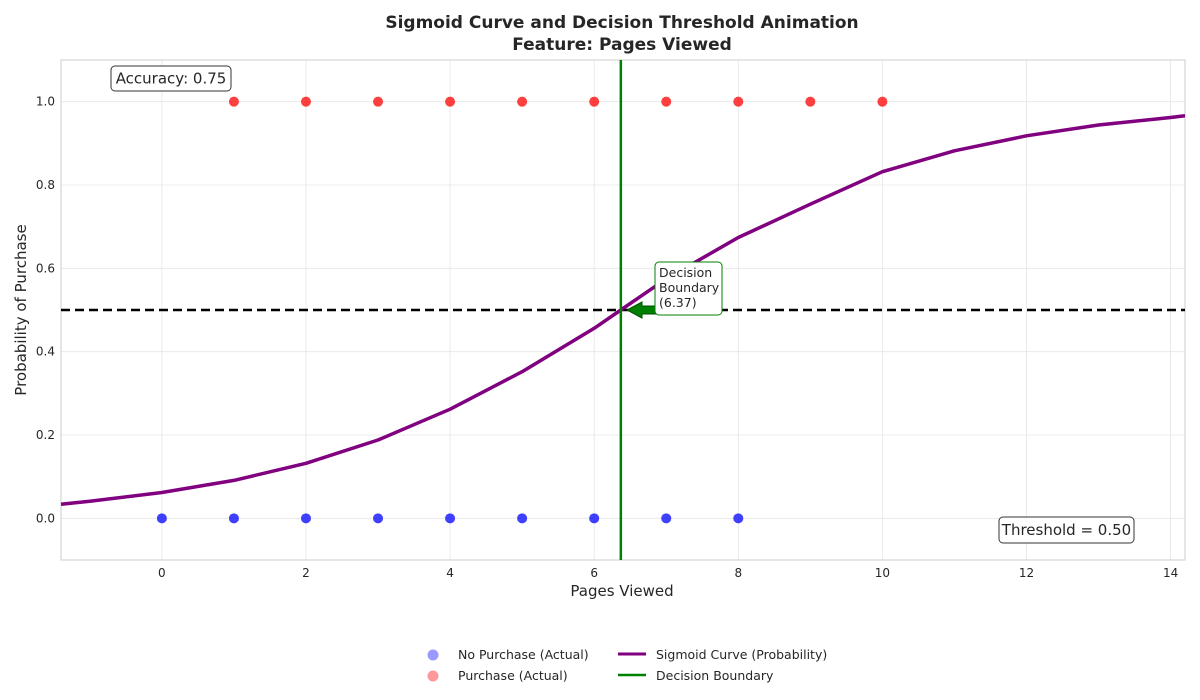 Image resolution: width=1200 pixels, height=700 pixels. Describe the element at coordinates (685, 272) in the screenshot. I see `annotation-line-1: Decision` at that location.